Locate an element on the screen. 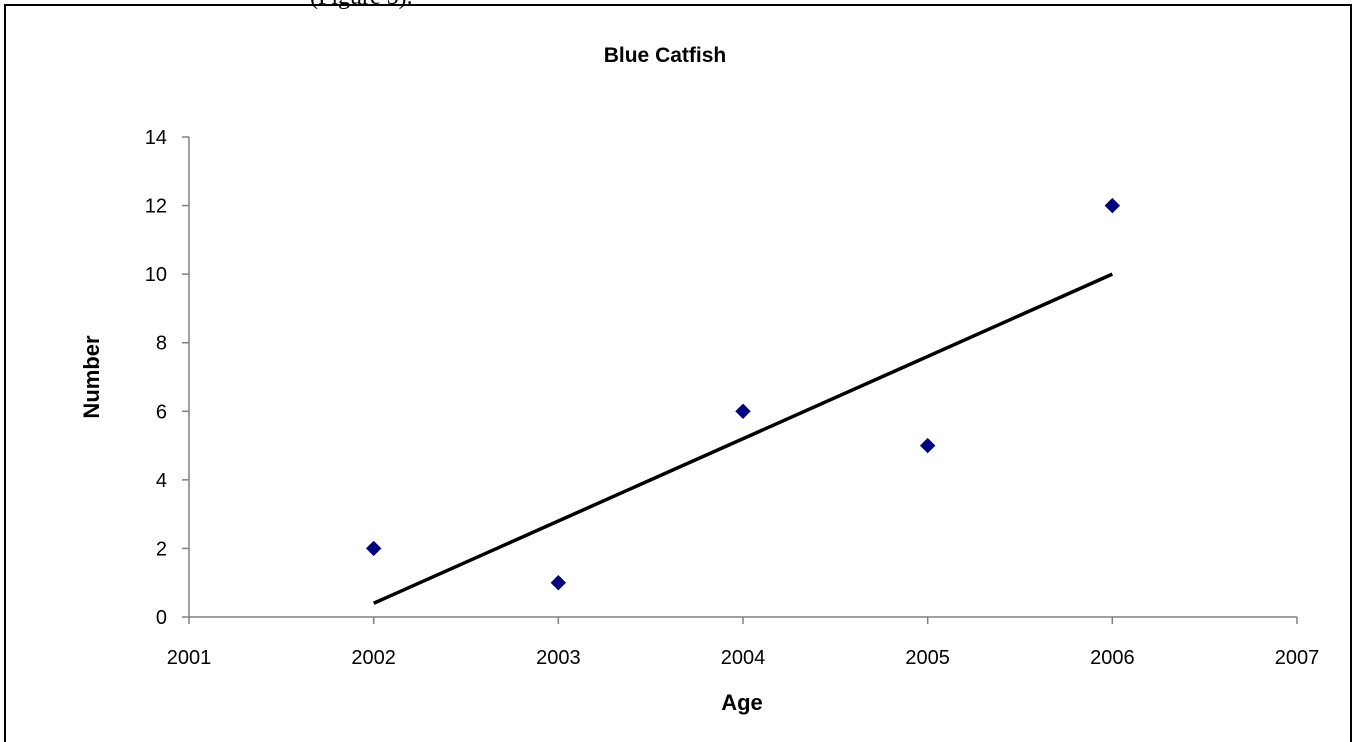  x-tick-label: 2006 is located at coordinates (1112, 658).